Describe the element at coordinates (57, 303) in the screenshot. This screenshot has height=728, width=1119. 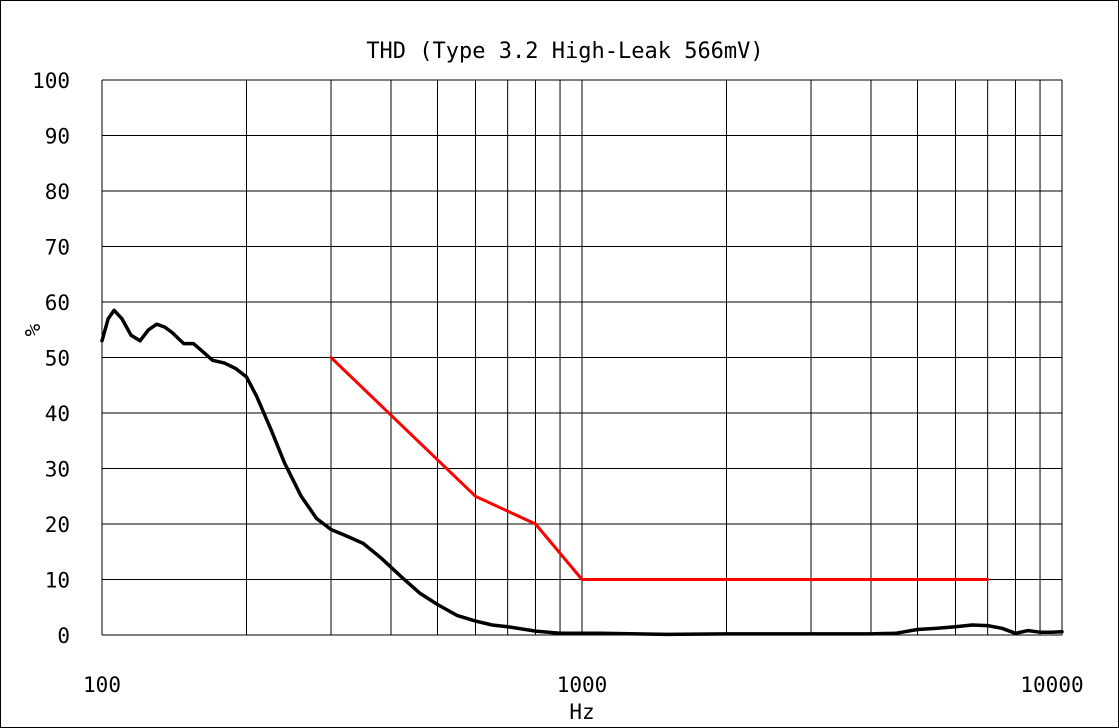
I see `y-tick-label: 60` at that location.